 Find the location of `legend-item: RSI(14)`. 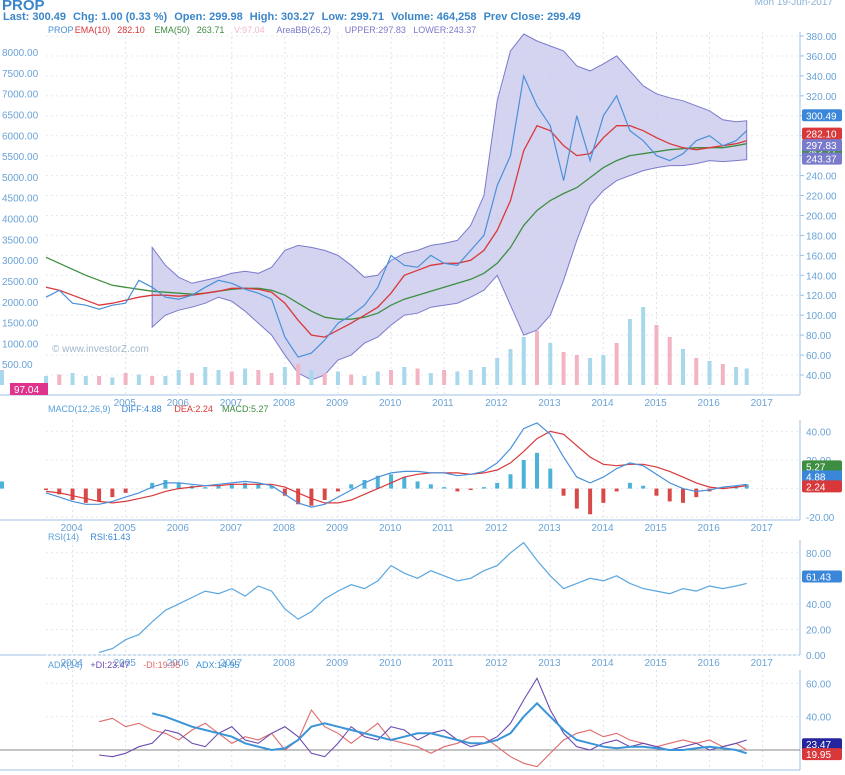

legend-item: RSI(14) is located at coordinates (63, 537).